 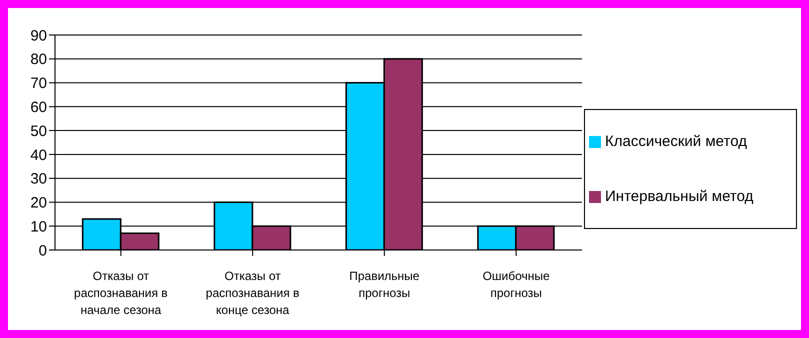 What do you see at coordinates (38, 59) in the screenshot?
I see `y-tick-label: 80` at bounding box center [38, 59].